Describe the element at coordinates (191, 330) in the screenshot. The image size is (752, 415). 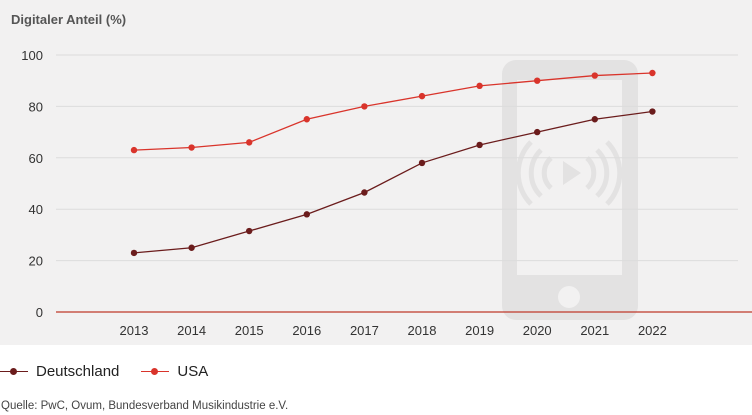
I see `x-tick-label: 2014` at that location.